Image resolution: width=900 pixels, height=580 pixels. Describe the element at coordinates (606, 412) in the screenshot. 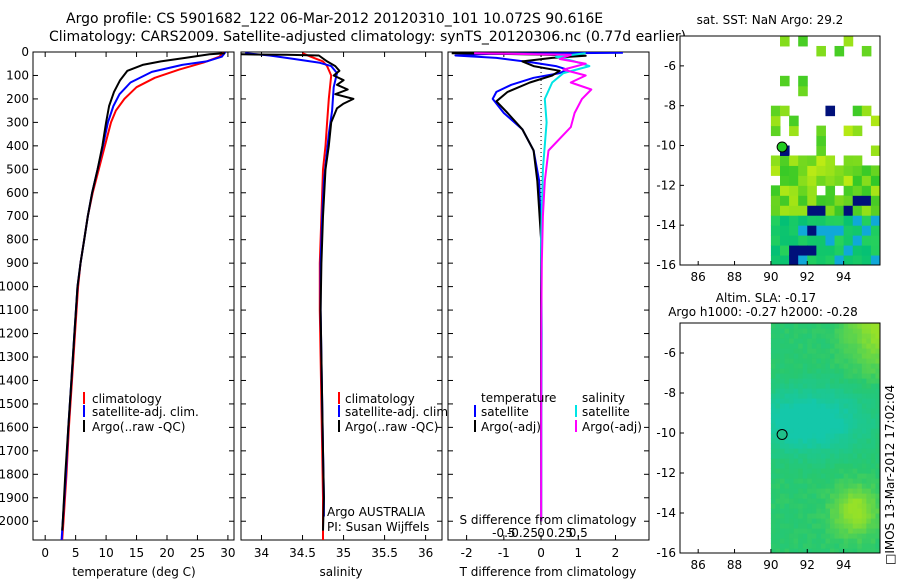

I see `legend-label-sal-satellite: satellite` at that location.